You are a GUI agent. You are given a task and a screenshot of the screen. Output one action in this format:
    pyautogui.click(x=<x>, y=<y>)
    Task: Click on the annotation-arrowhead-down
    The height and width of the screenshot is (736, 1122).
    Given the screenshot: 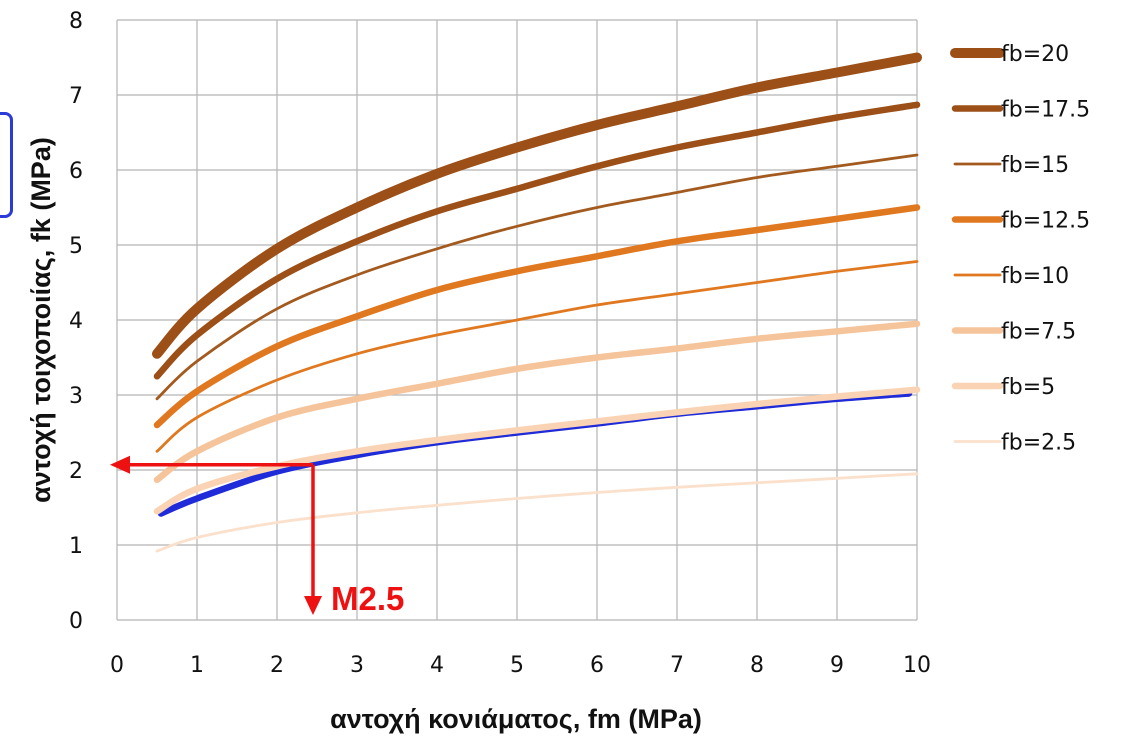 What is the action you would take?
    pyautogui.click(x=313, y=605)
    